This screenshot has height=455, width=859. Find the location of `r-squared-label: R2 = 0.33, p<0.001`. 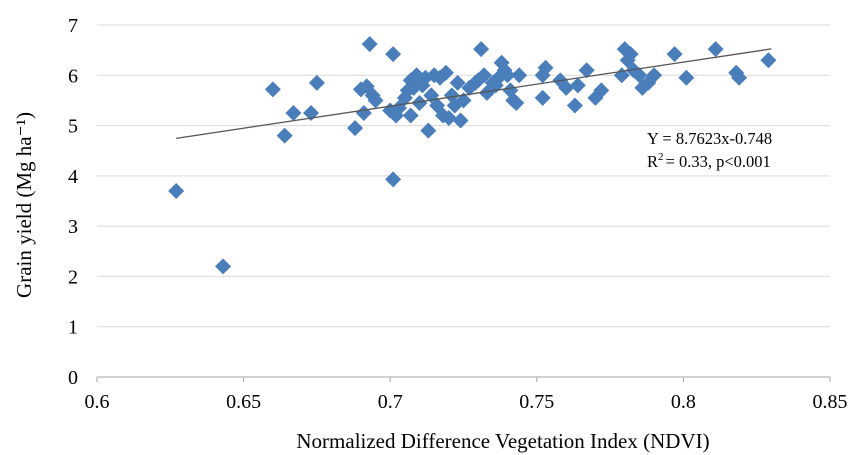

r-squared-label: R2 = 0.33, p<0.001 is located at coordinates (709, 161).